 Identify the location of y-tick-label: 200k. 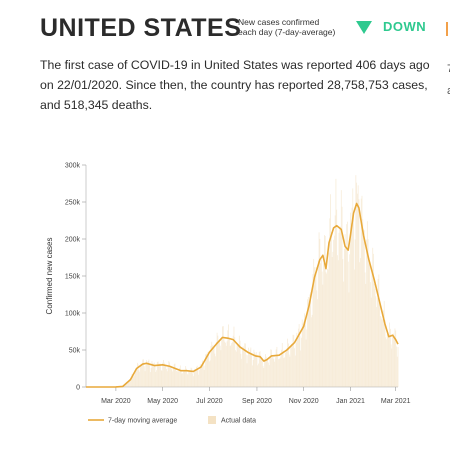
(73, 240).